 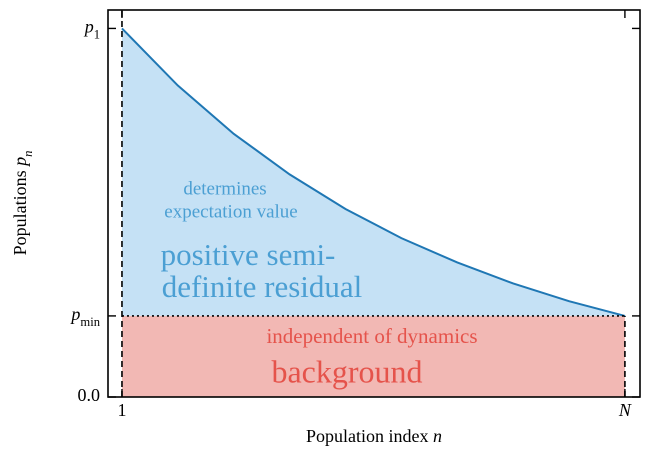 What do you see at coordinates (248, 254) in the screenshot?
I see `annotation: positive semi-` at bounding box center [248, 254].